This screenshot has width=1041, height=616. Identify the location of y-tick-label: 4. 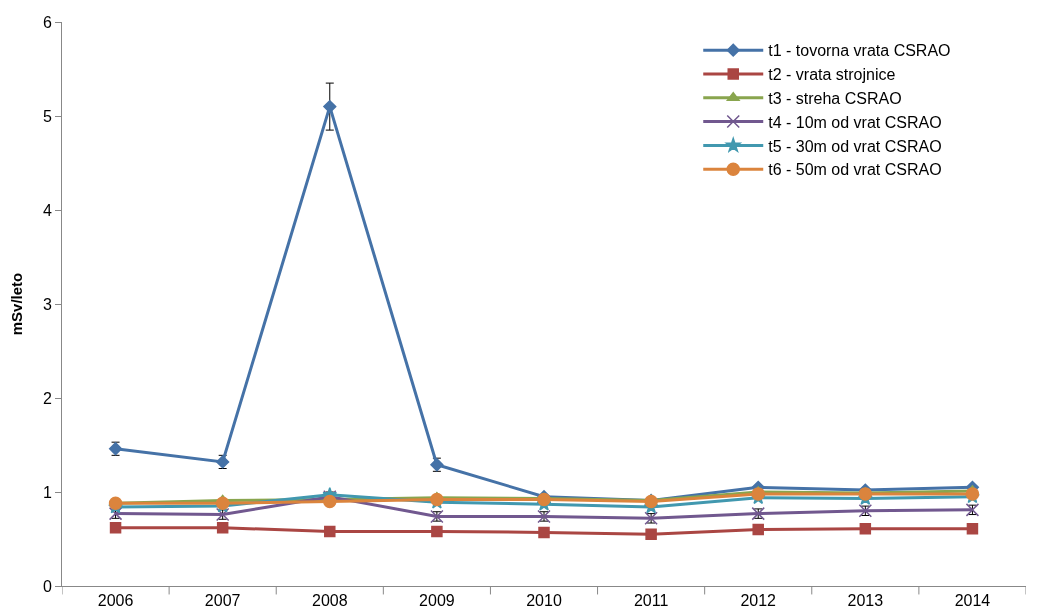
(47, 210).